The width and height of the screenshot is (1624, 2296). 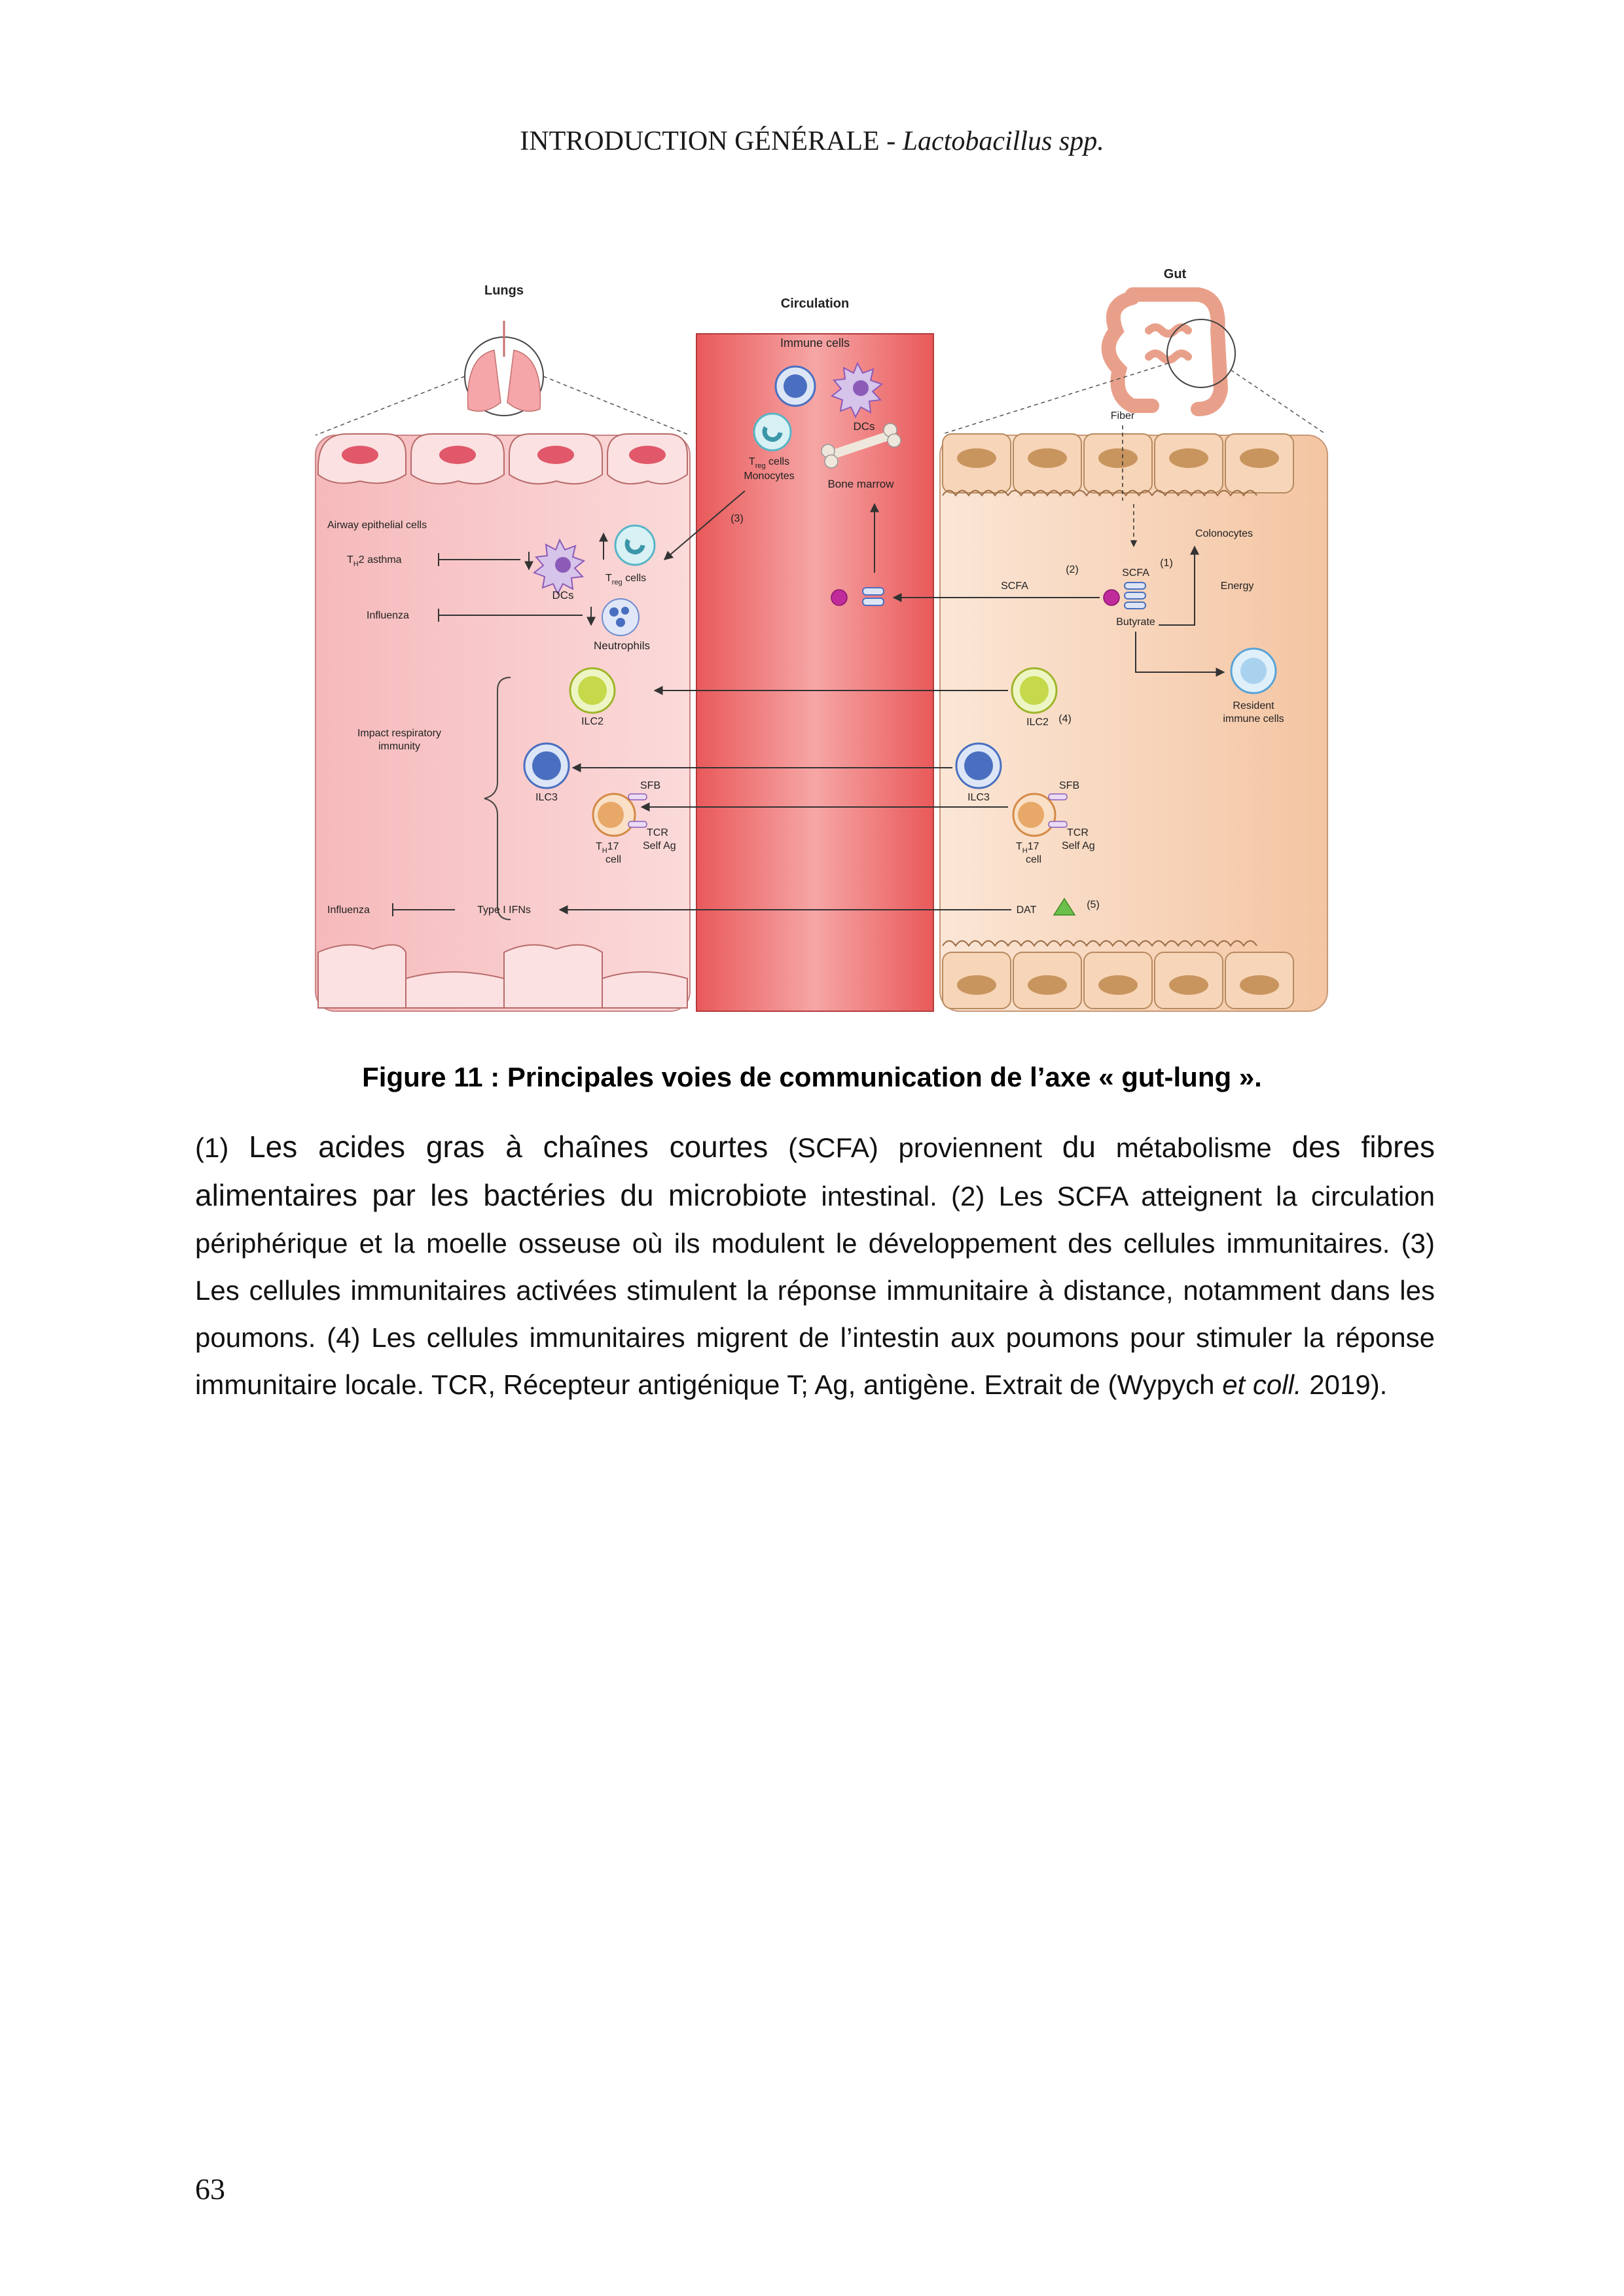 What do you see at coordinates (622, 645) in the screenshot?
I see `neutrophils-label: Neutrophils` at bounding box center [622, 645].